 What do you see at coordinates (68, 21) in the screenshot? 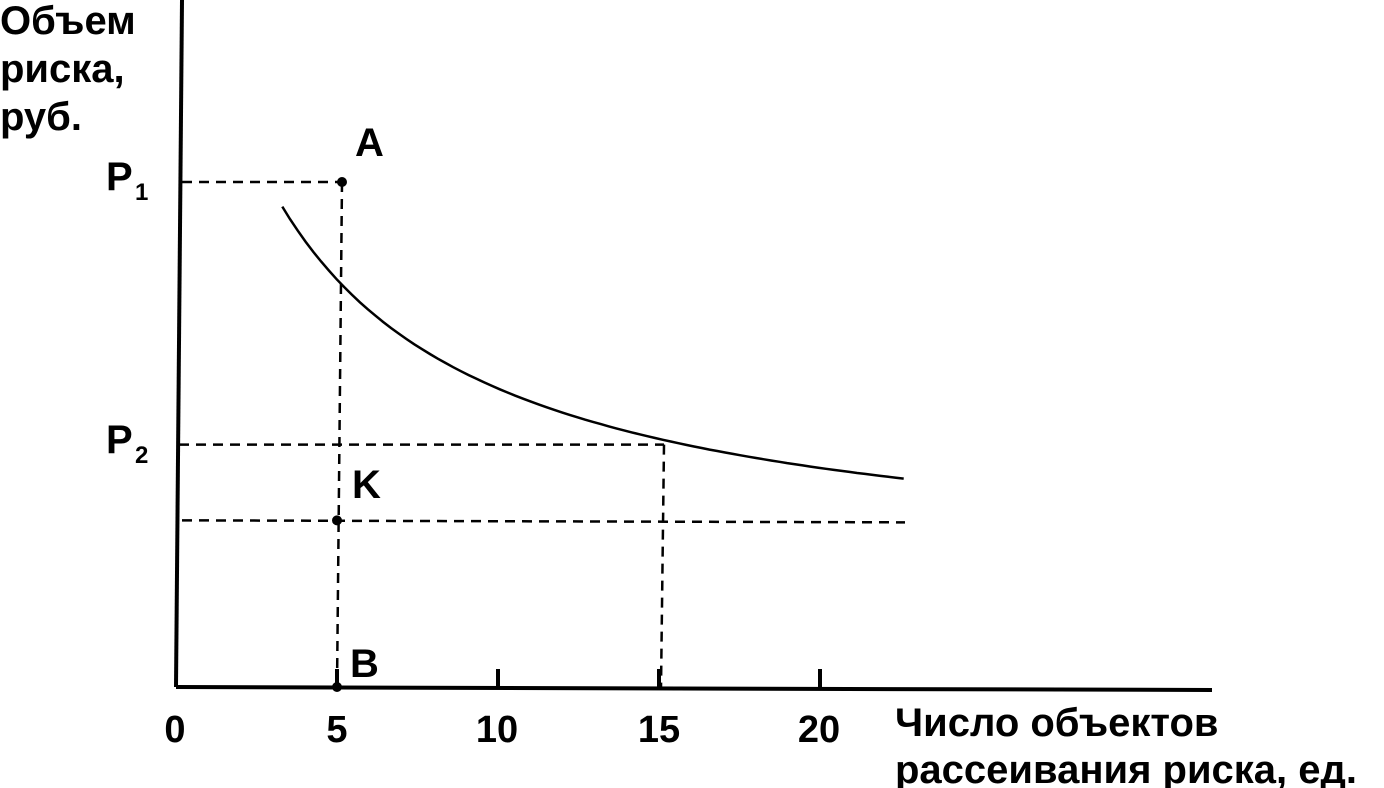
I see `y-axis-title-line-1: Объем` at bounding box center [68, 21].